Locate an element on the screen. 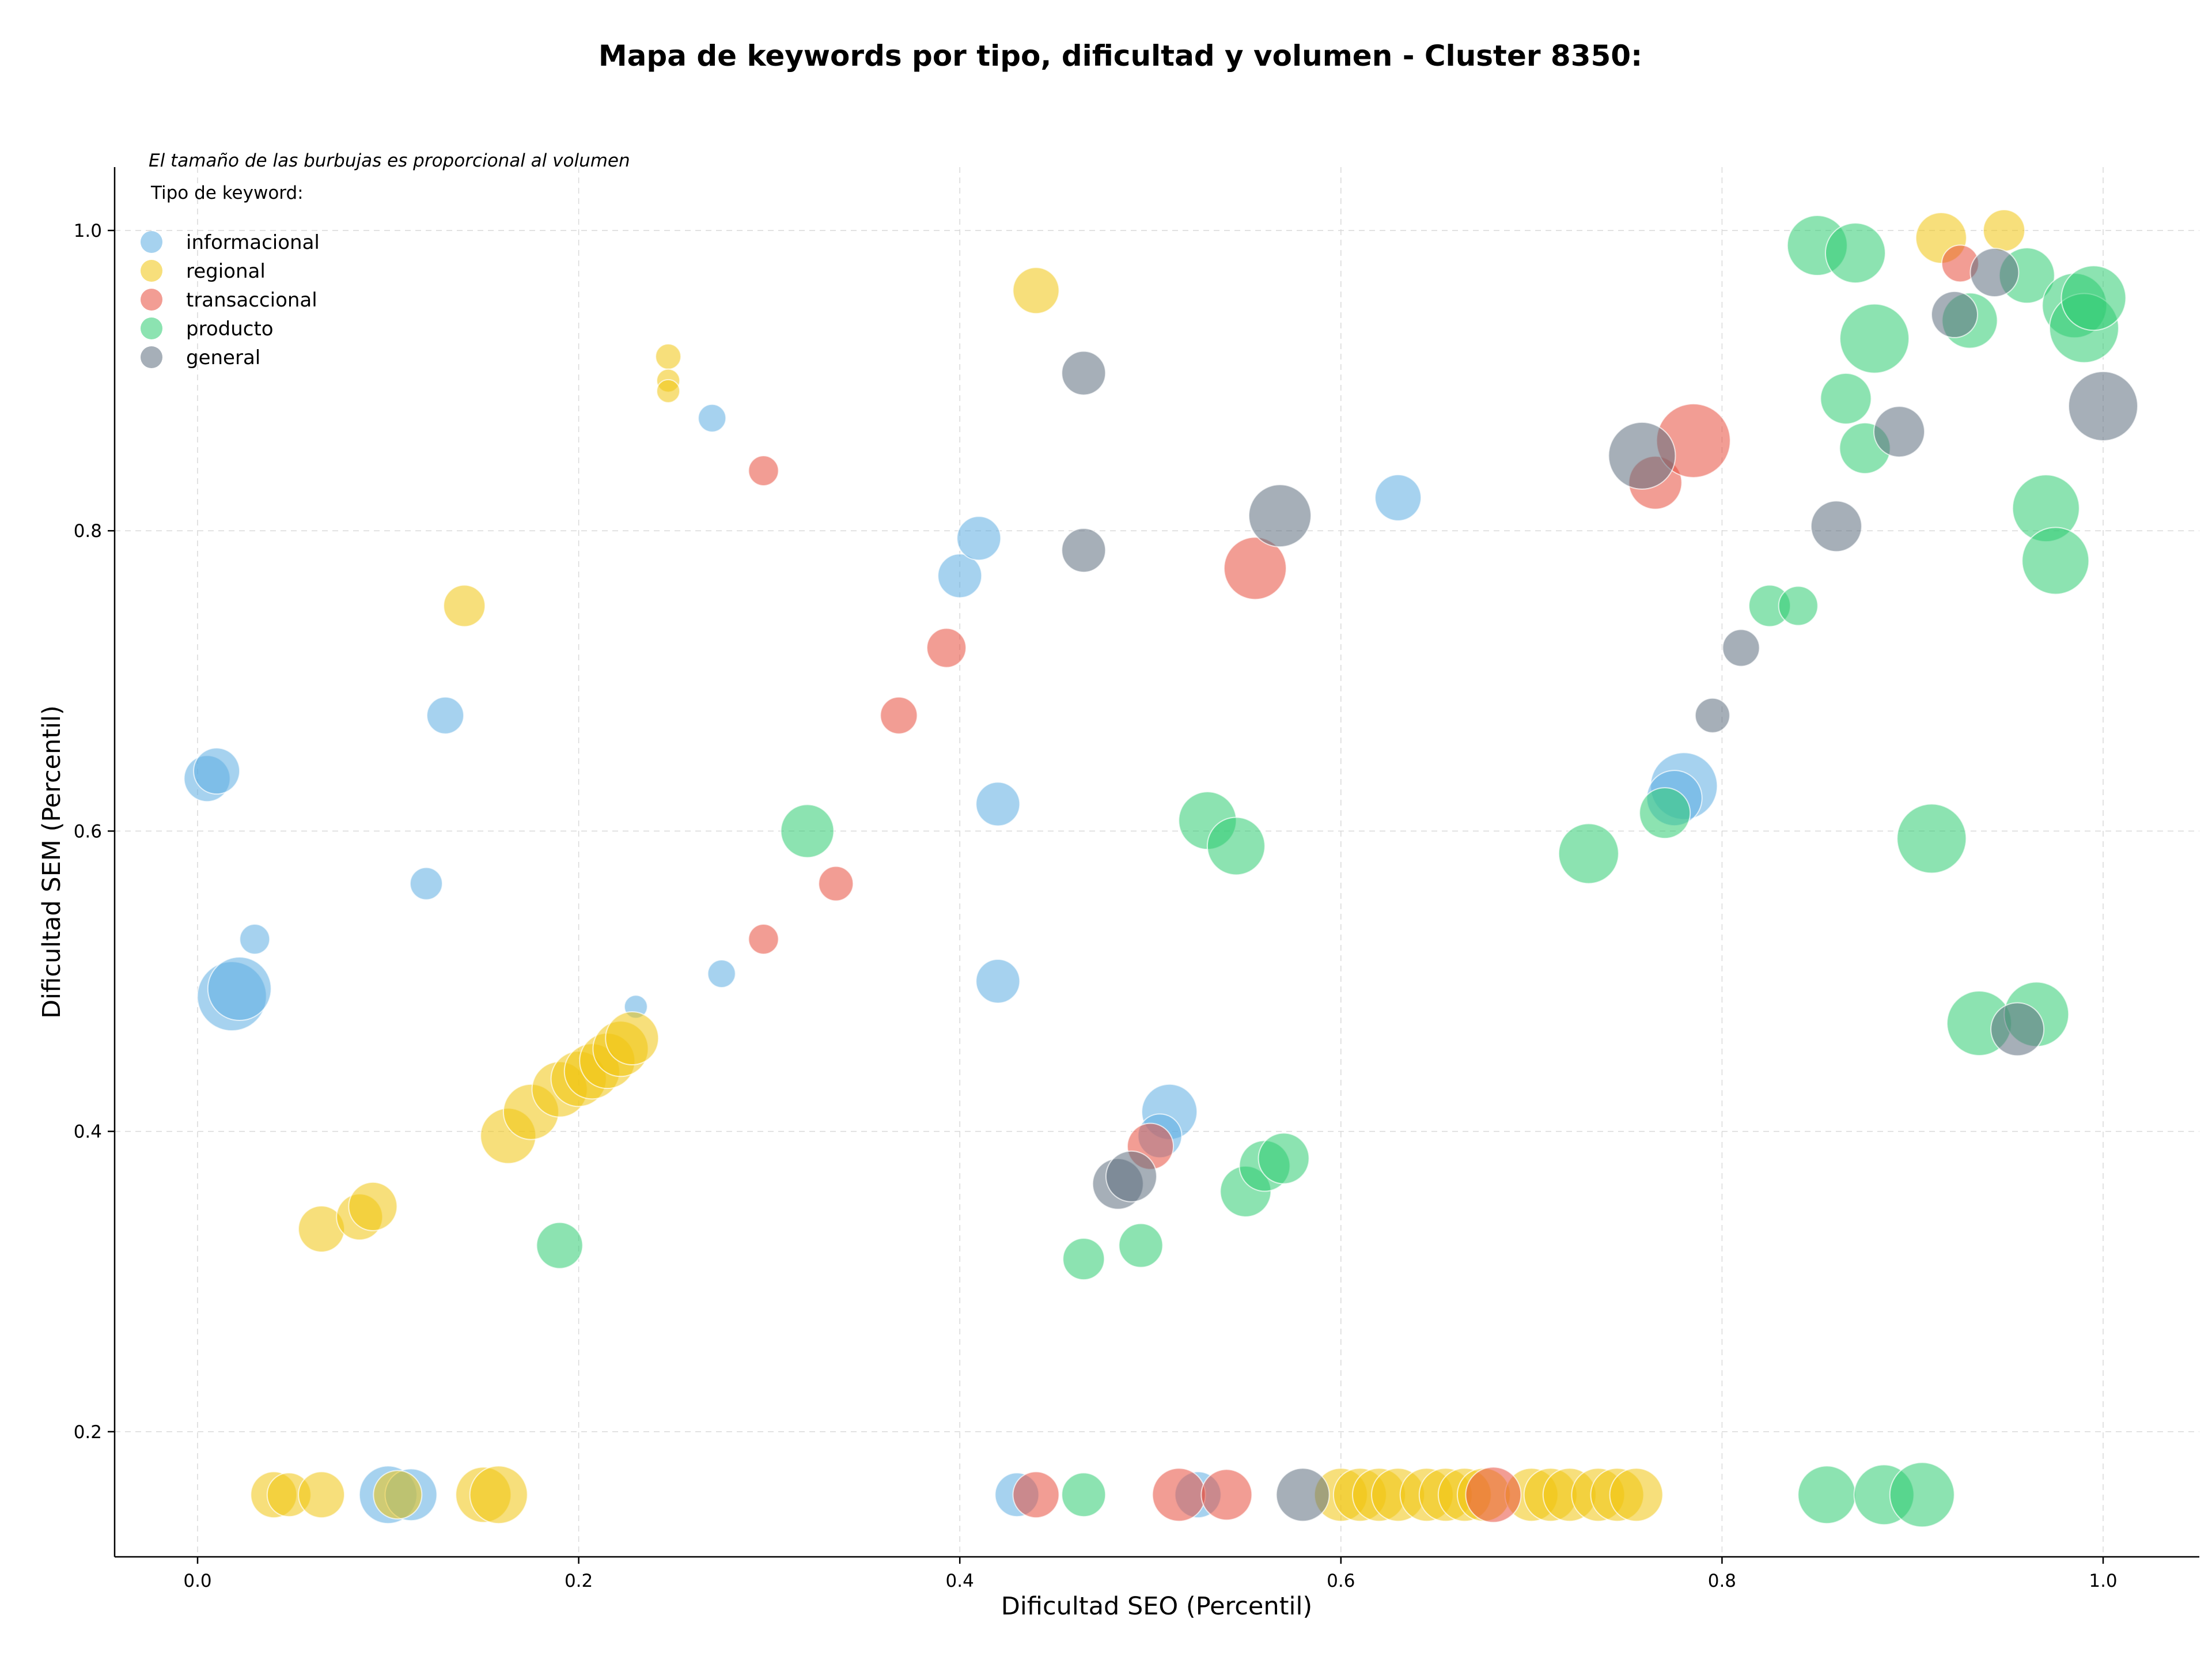 Image resolution: width=2212 pixels, height=1664 pixels. legend-label-informacional: informacional is located at coordinates (253, 243).